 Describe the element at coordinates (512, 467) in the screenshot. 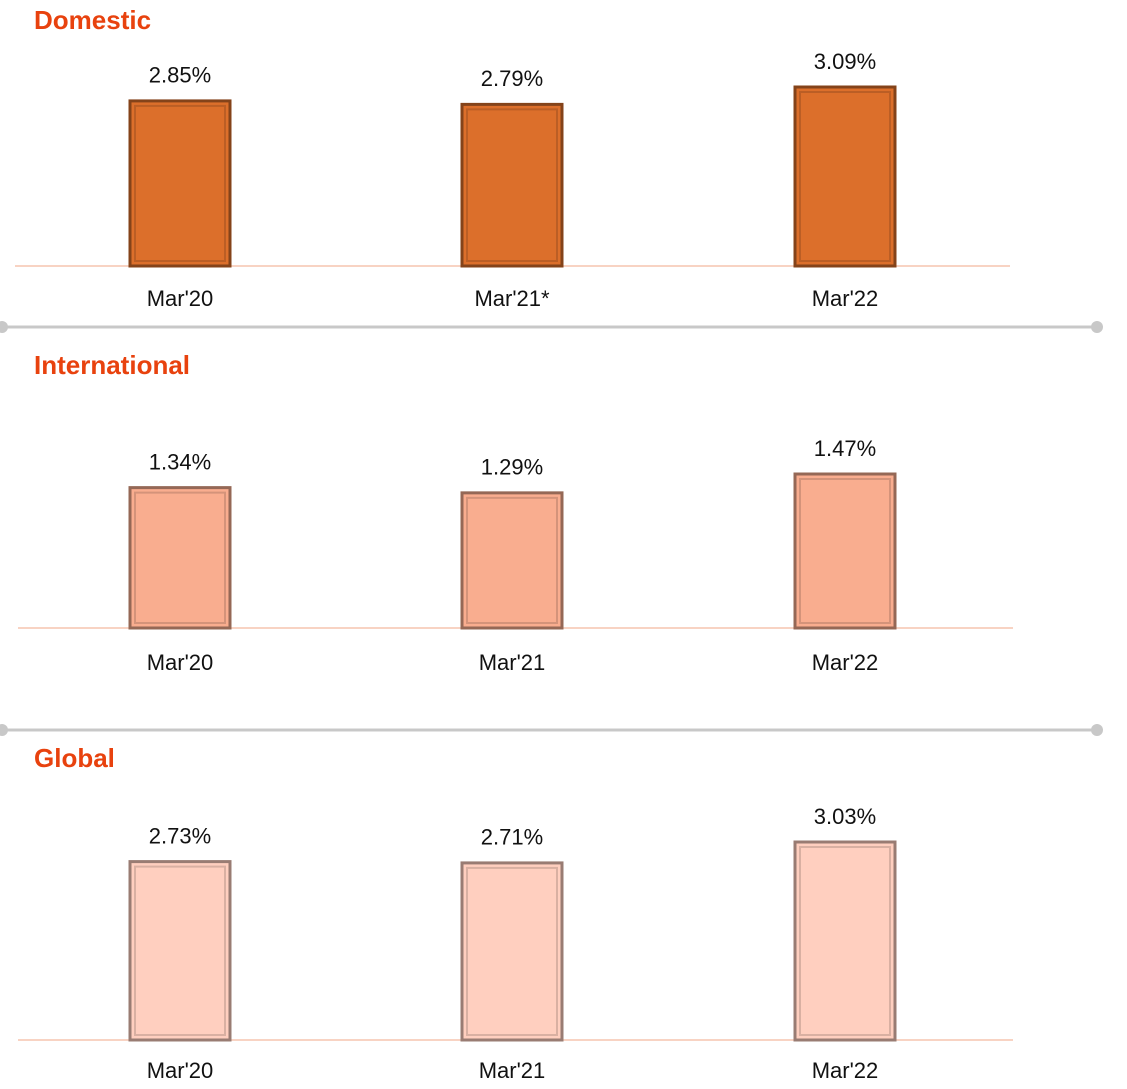

I see `value-label: 1.29%` at that location.